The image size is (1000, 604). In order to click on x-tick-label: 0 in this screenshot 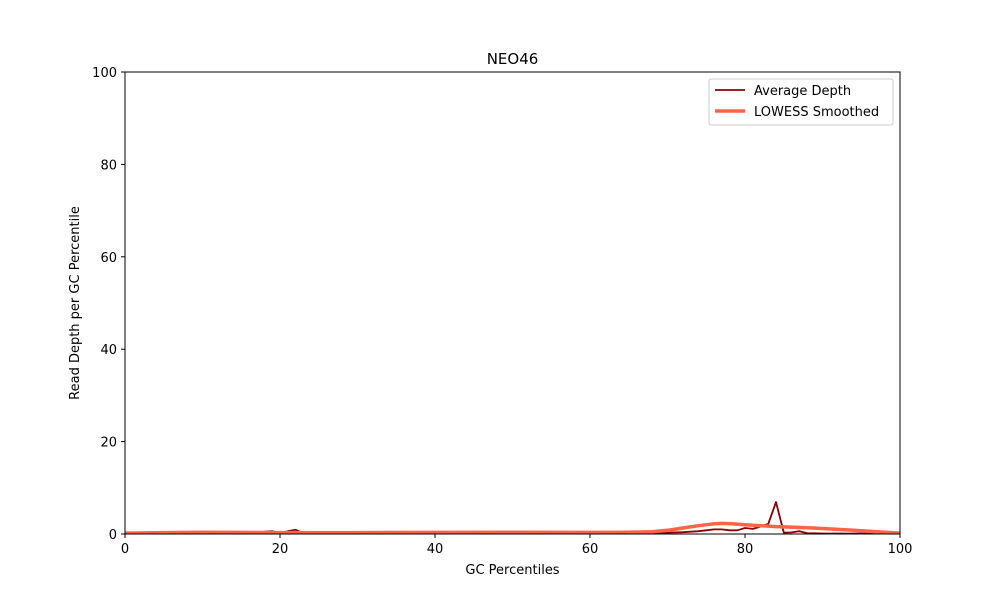, I will do `click(125, 549)`.